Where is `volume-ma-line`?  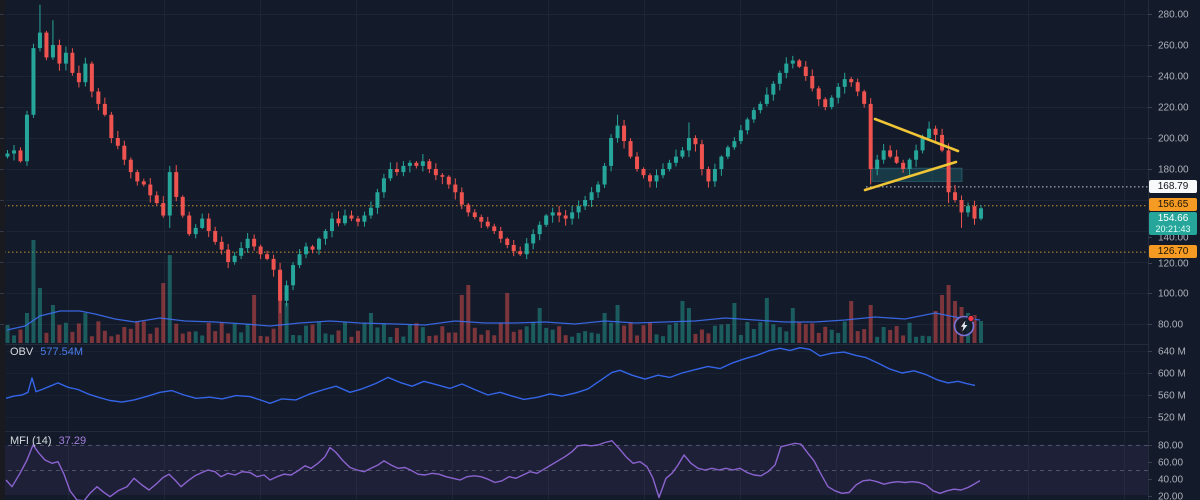
volume-ma-line is located at coordinates (493, 320).